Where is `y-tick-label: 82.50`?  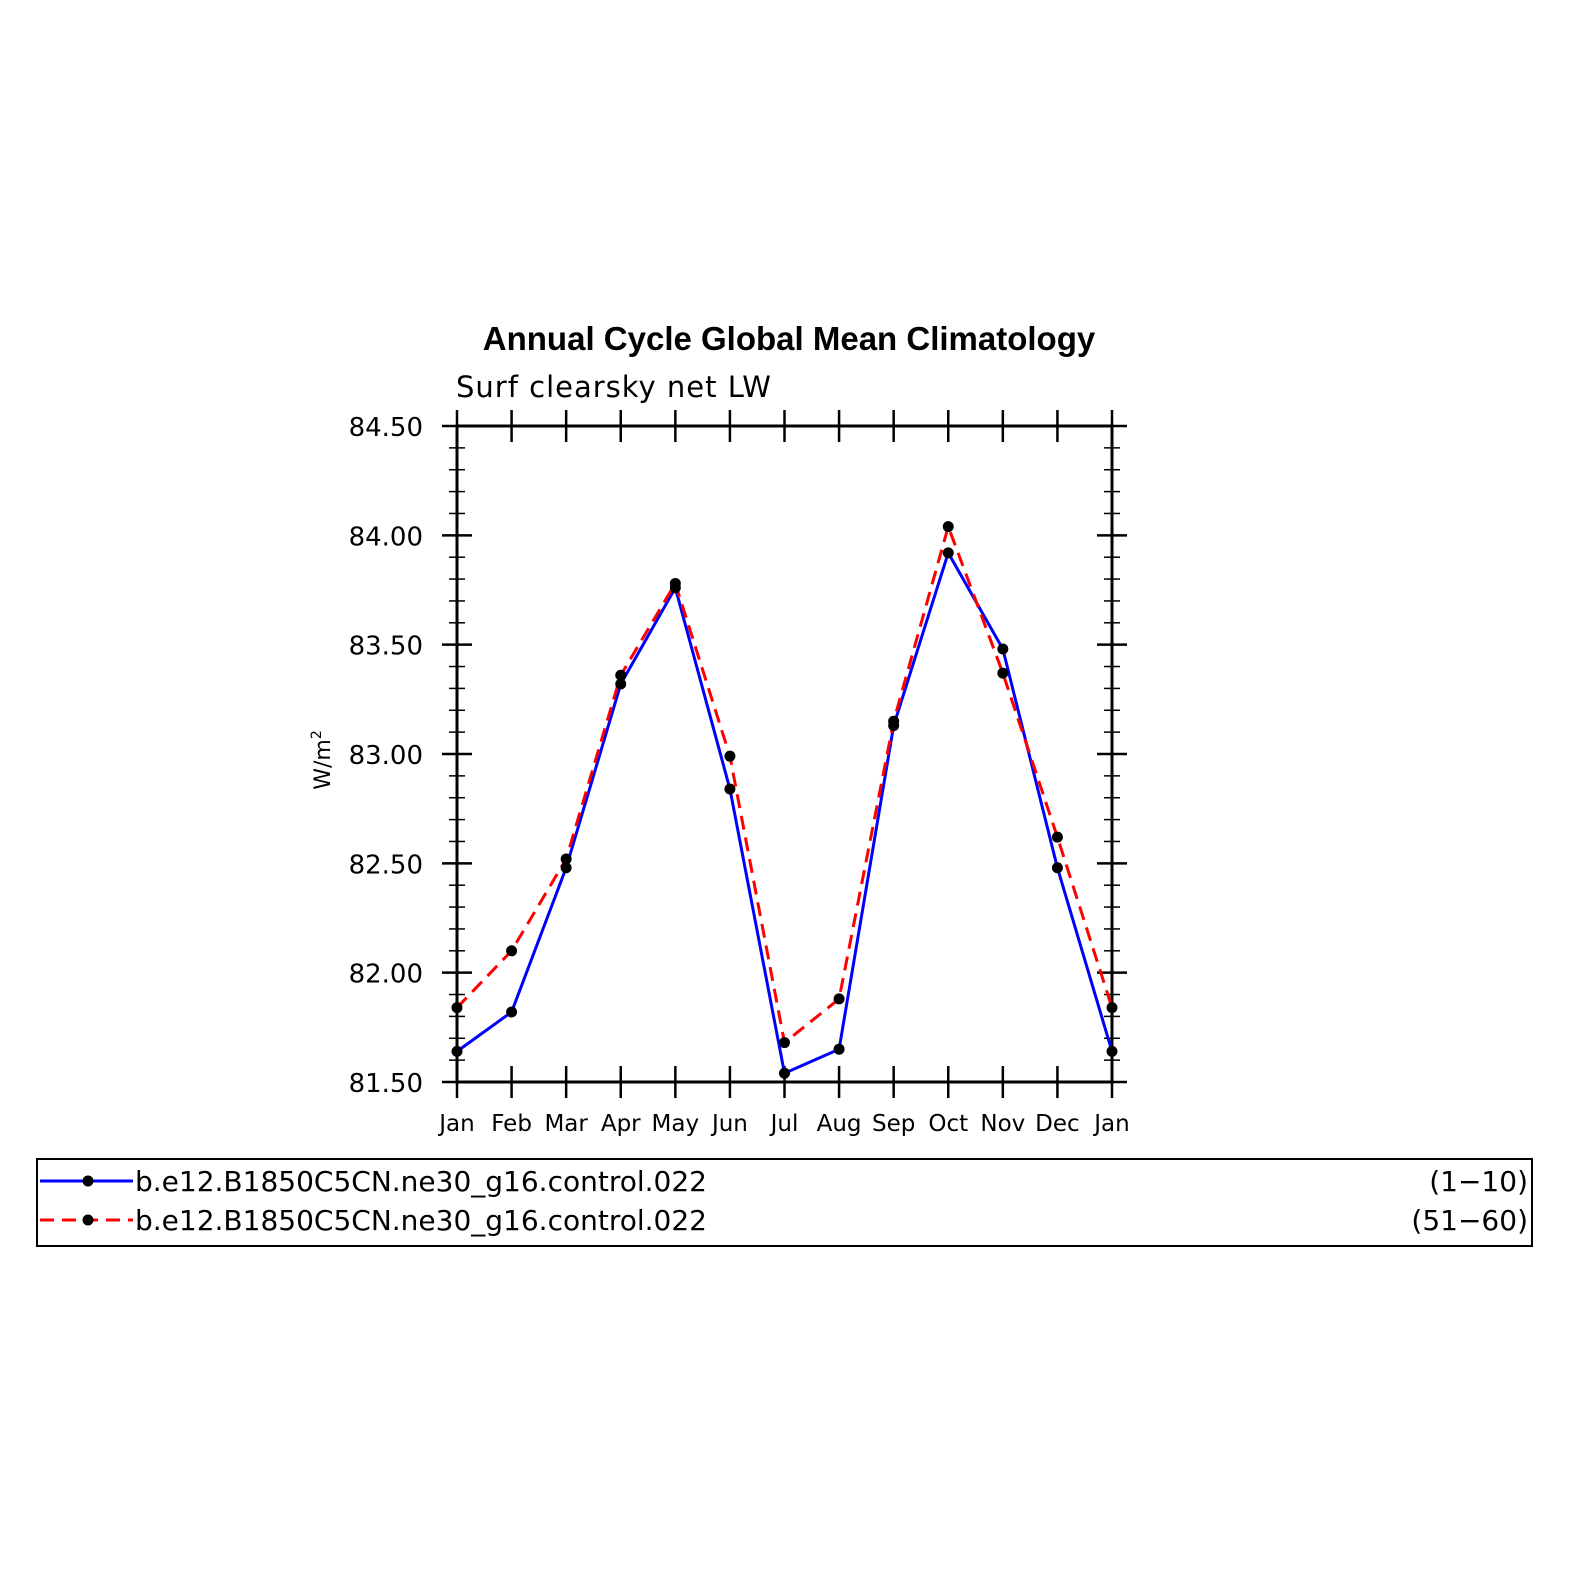 y-tick-label: 82.50 is located at coordinates (386, 865).